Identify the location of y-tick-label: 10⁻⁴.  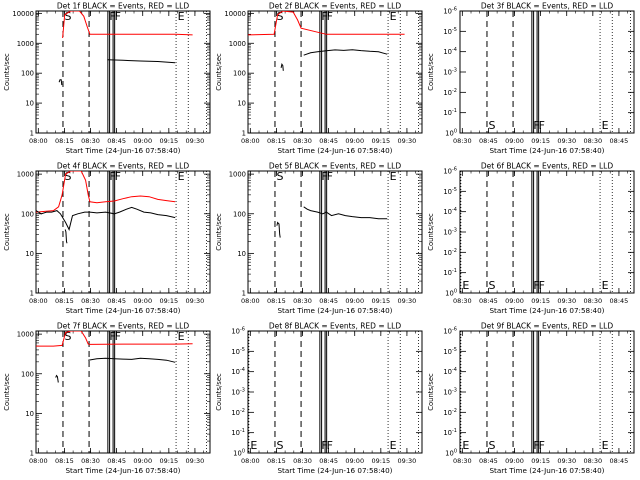
(238, 371).